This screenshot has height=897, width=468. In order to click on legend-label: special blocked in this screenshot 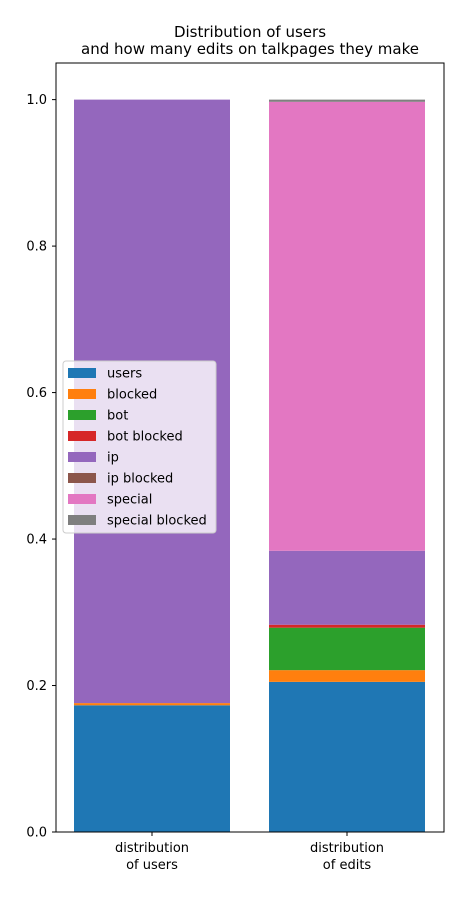, I will do `click(157, 521)`.